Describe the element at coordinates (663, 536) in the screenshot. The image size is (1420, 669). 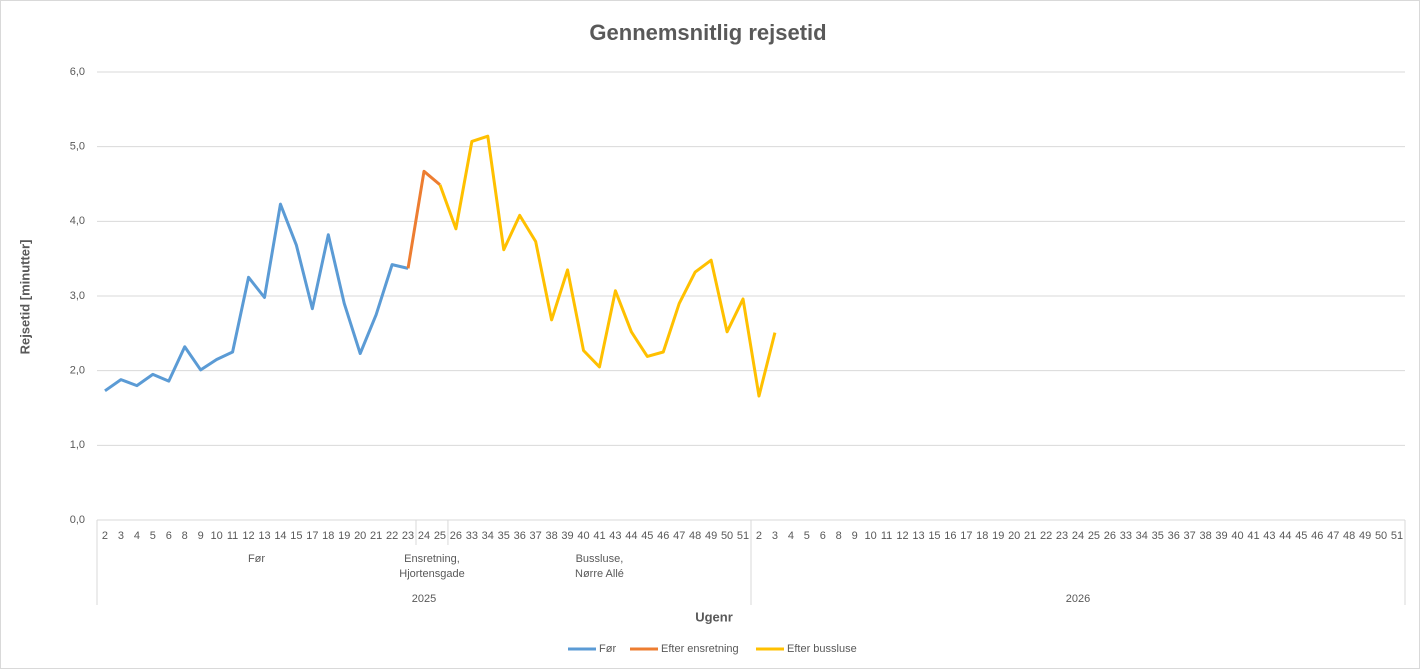
I see `x-tick-label: 46` at that location.